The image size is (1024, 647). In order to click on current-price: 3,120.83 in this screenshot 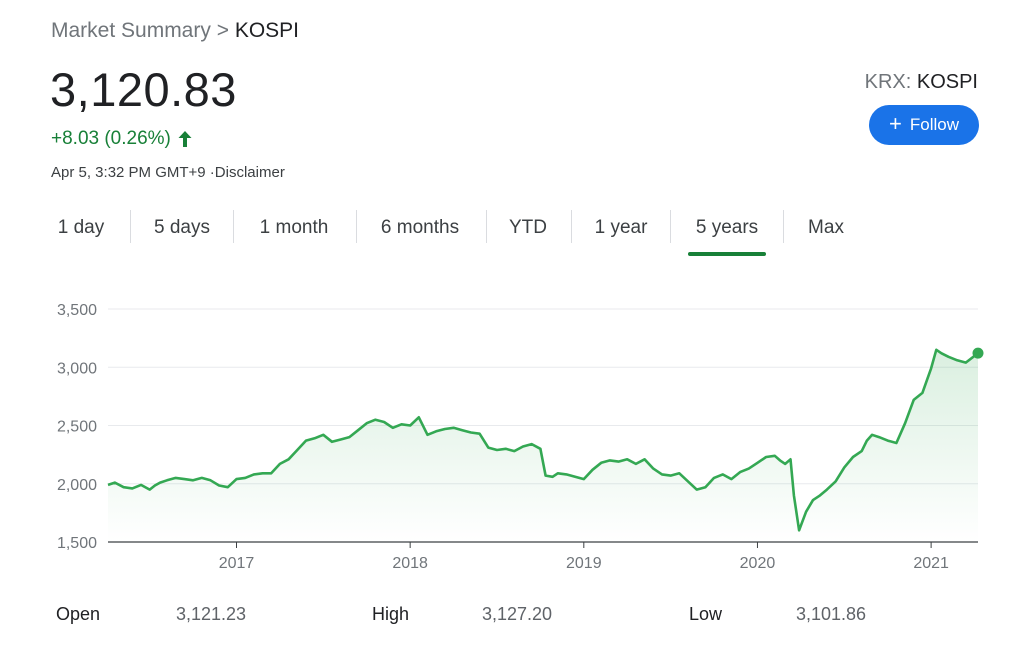, I will do `click(143, 89)`.